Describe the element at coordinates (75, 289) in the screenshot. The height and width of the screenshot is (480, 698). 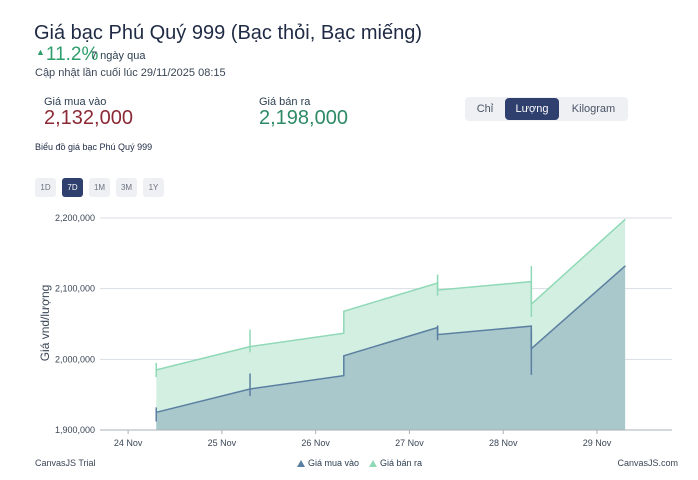
I see `y-tick-label: 2,100,000` at that location.